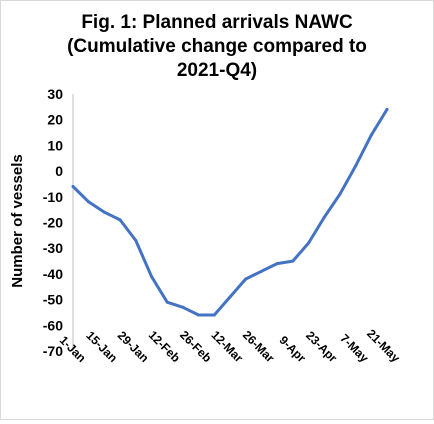 This screenshot has height=424, width=434. I want to click on chart-title-line-2: (Cumulative change compared to, so click(217, 46).